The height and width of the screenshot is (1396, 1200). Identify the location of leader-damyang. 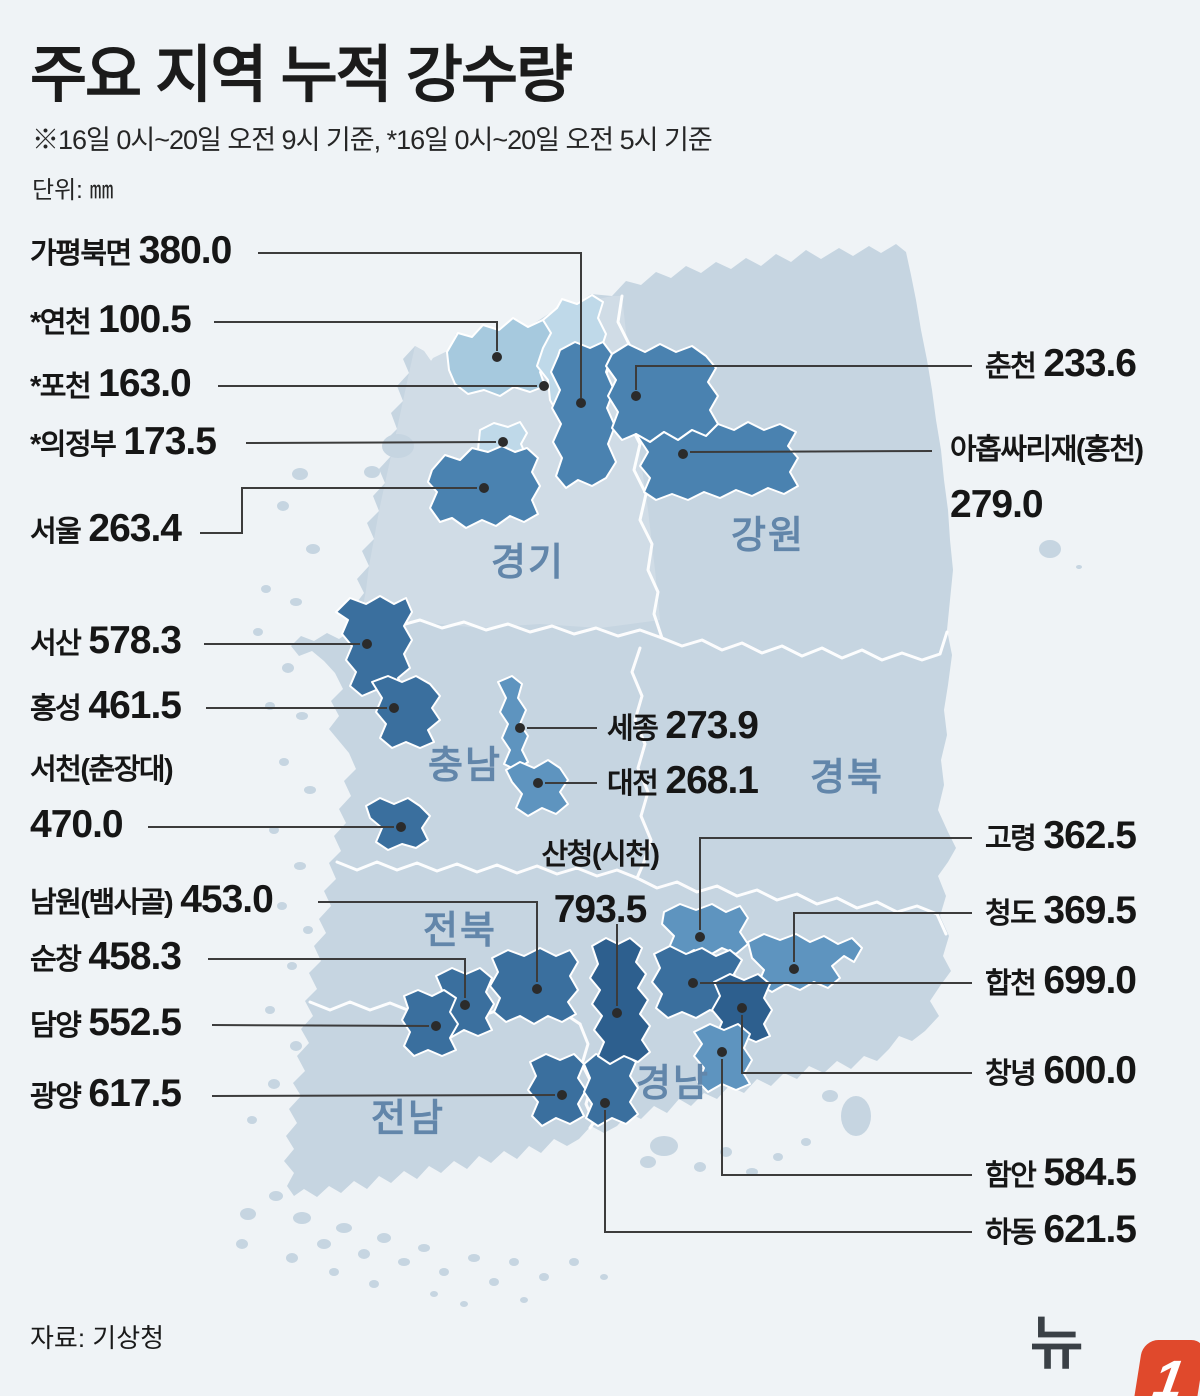
(320, 1025).